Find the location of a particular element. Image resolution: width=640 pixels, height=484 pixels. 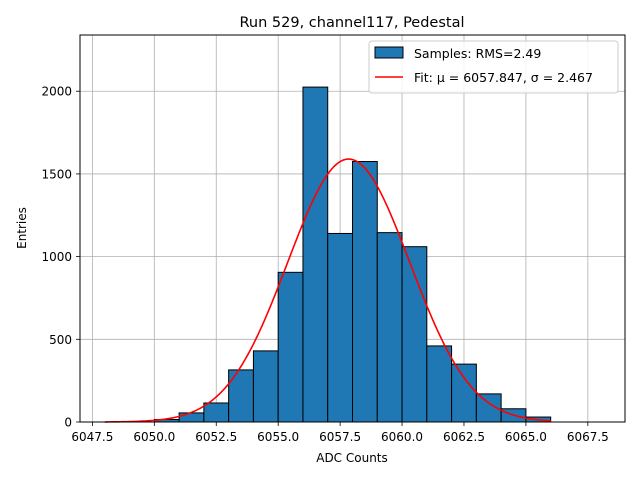

y-tick-label: 1500 is located at coordinates (56, 174).